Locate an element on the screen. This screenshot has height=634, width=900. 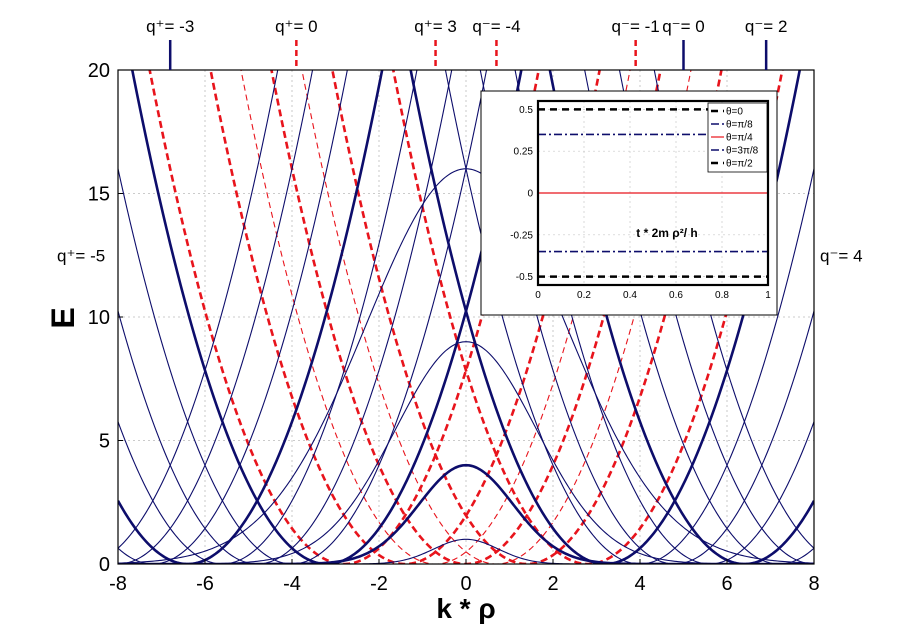
inset-y-tick: 0 is located at coordinates (530, 194).